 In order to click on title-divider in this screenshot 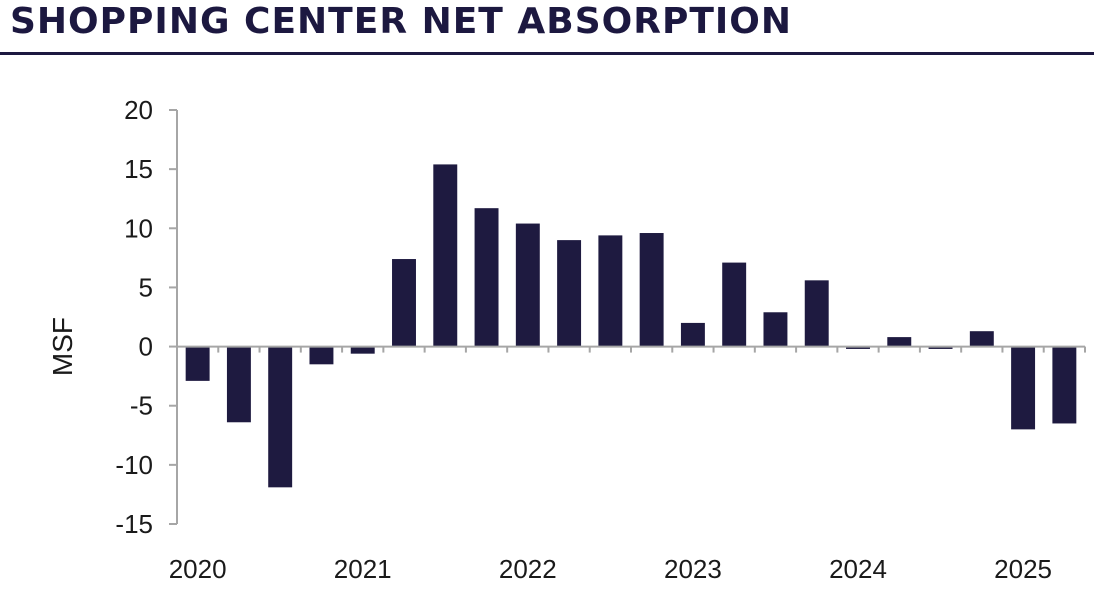, I will do `click(547, 53)`.